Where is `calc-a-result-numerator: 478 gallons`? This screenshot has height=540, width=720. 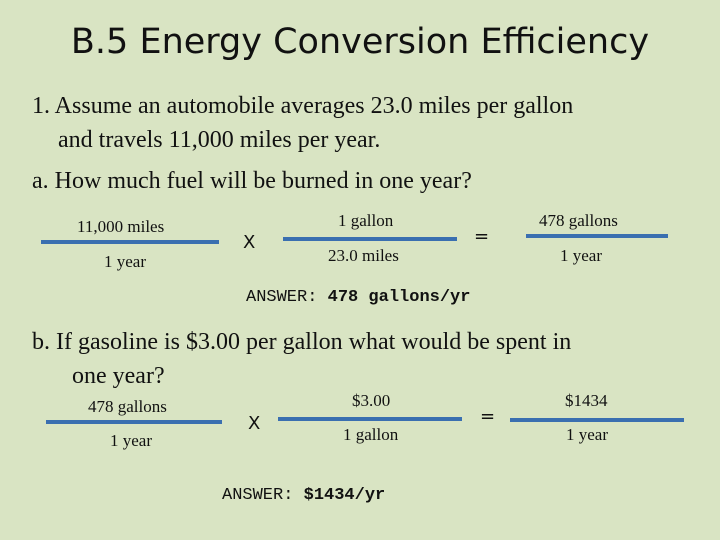
calc-a-result-numerator: 478 gallons is located at coordinates (578, 220).